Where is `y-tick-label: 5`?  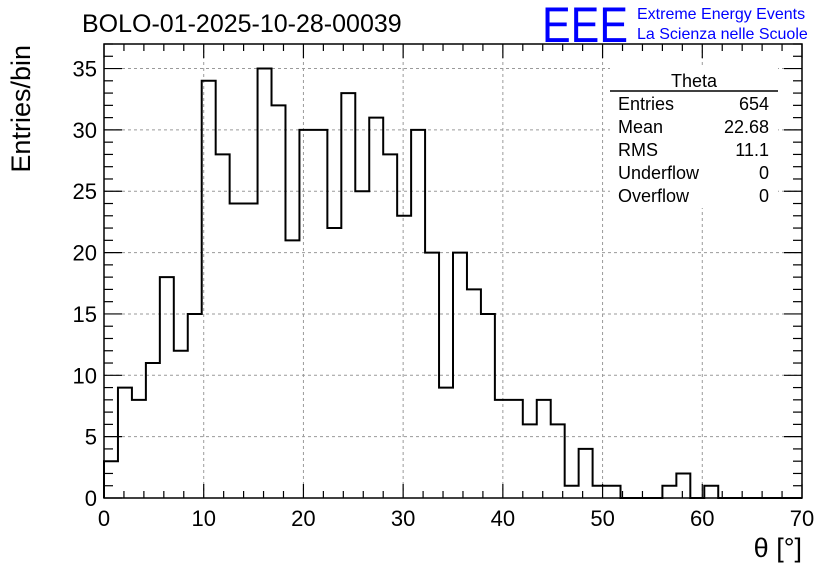
y-tick-label: 5 is located at coordinates (91, 437).